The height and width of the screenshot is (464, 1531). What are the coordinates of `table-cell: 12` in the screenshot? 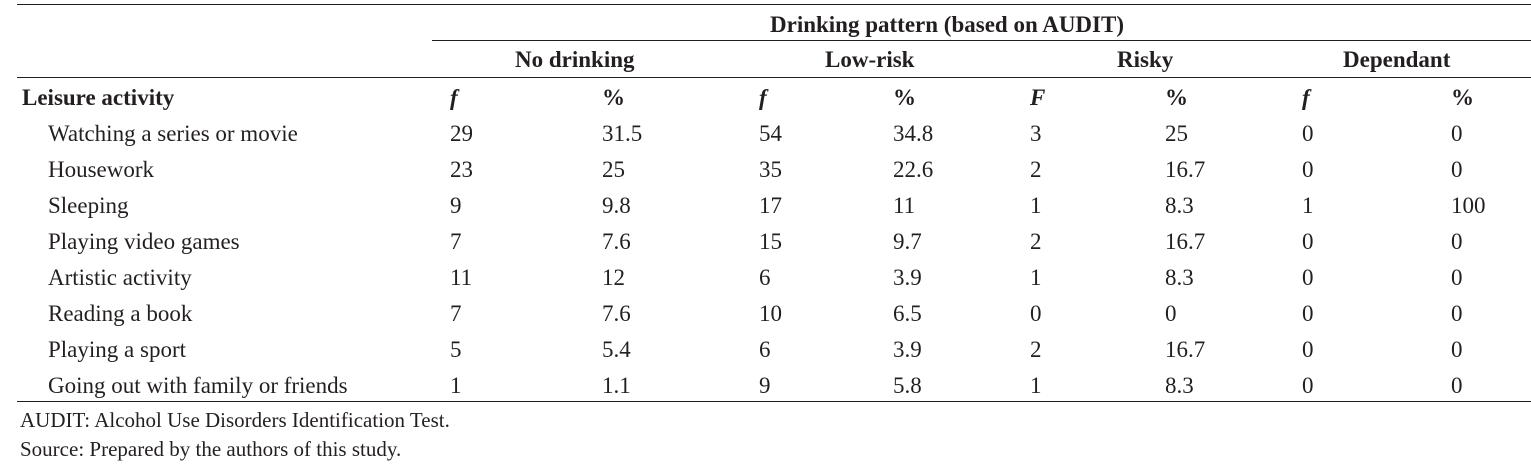 It's located at (613, 277).